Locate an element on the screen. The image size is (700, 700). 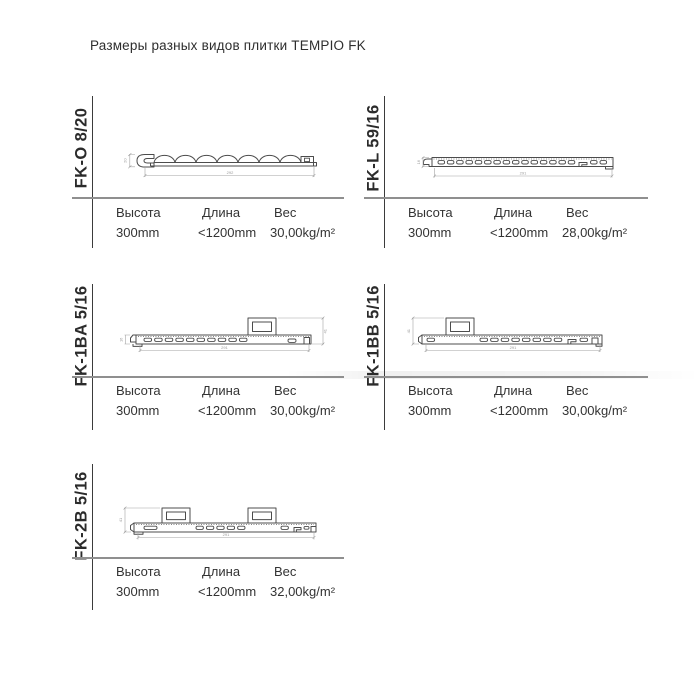
section-fk-l-59-16: FK-L 59/16 is located at coordinates (502, 174).